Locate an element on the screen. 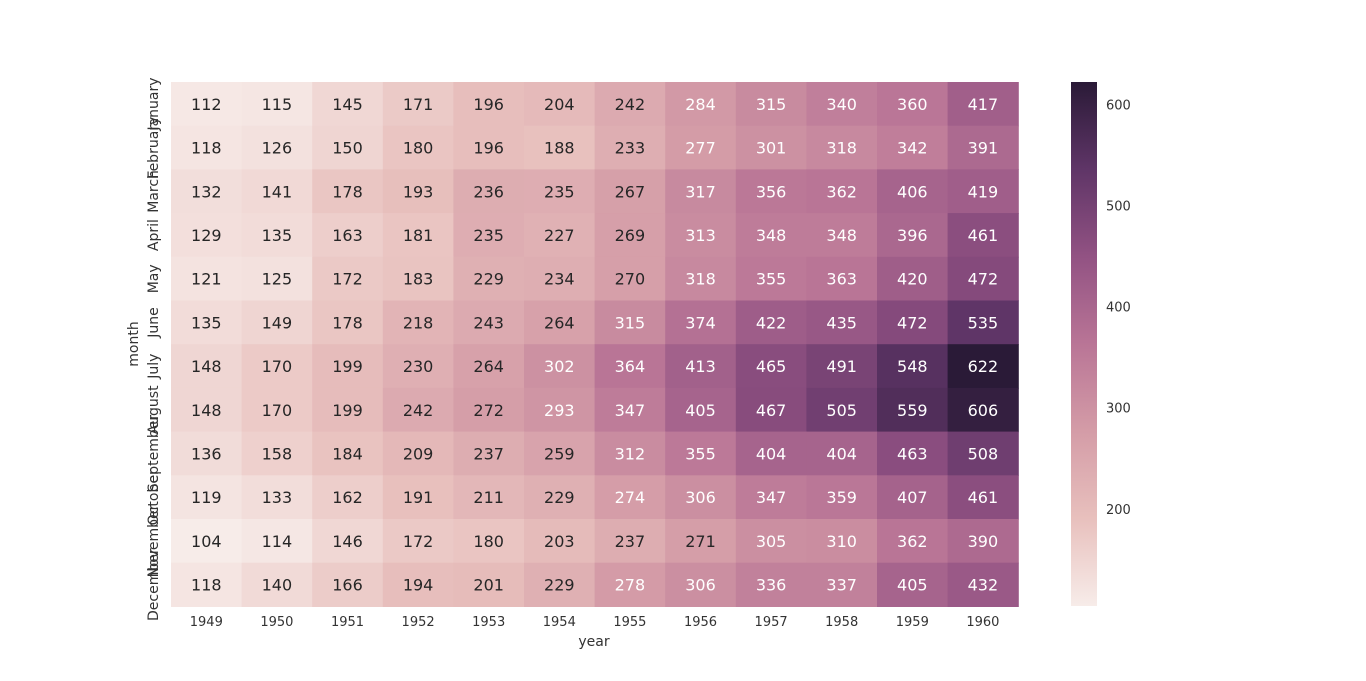 This screenshot has height=681, width=1366. cell-value-label: 267 is located at coordinates (630, 191).